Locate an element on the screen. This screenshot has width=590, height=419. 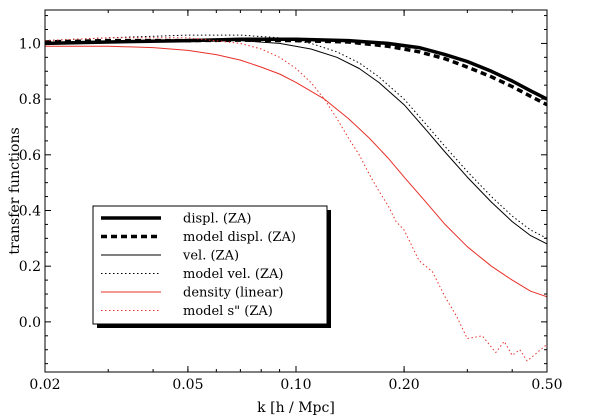
legend-label: displ. (ZA) is located at coordinates (217, 219).